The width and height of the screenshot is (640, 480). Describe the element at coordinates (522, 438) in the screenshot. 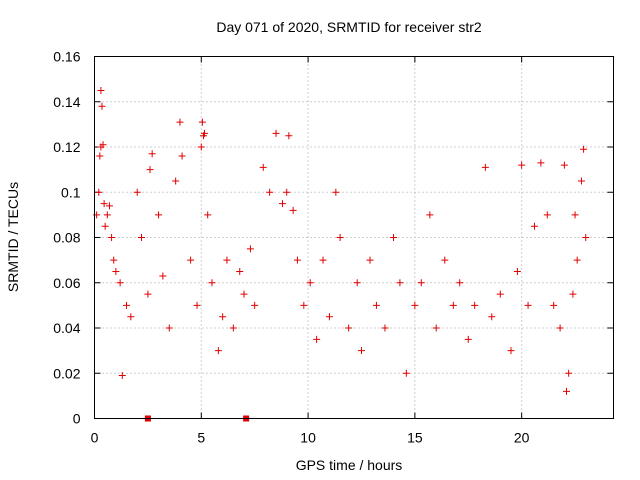

I see `x-tick-label: 20` at that location.